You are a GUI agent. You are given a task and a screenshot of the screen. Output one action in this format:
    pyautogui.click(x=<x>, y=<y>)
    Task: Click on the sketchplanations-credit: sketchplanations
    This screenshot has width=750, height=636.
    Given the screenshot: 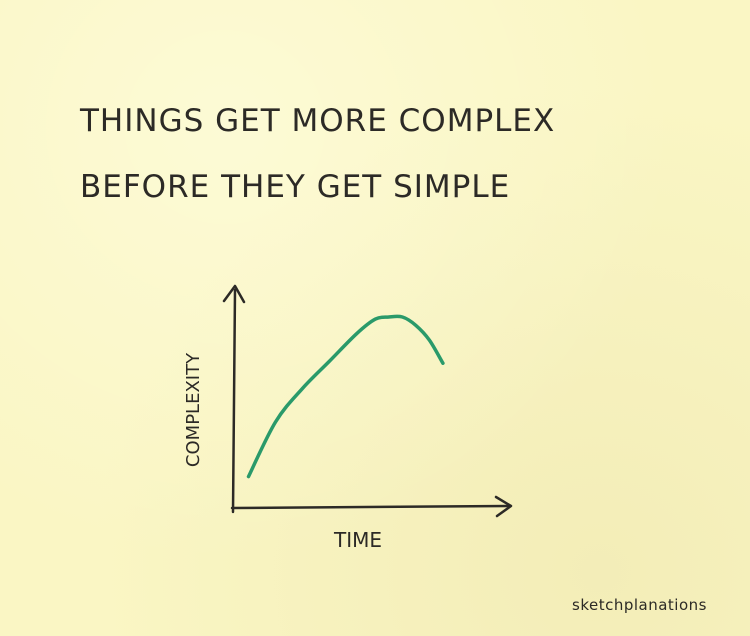 What is the action you would take?
    pyautogui.click(x=639, y=605)
    